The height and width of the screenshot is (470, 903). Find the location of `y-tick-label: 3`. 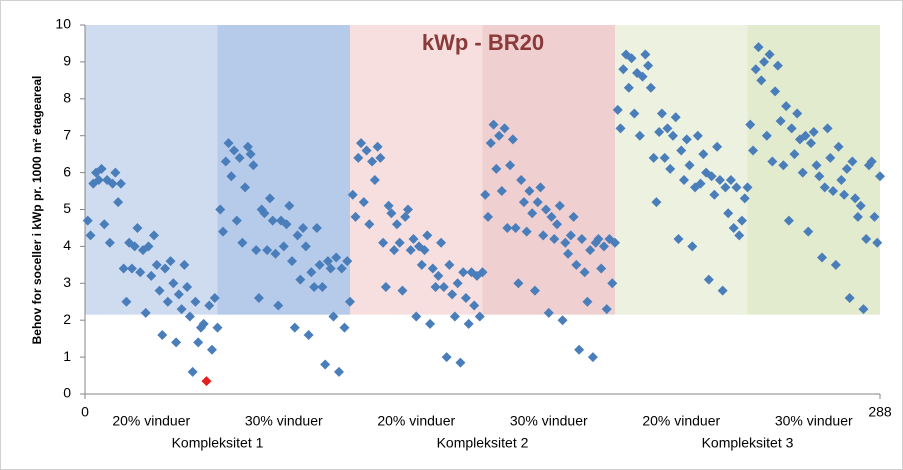

y-tick-label: 3 is located at coordinates (67, 282).